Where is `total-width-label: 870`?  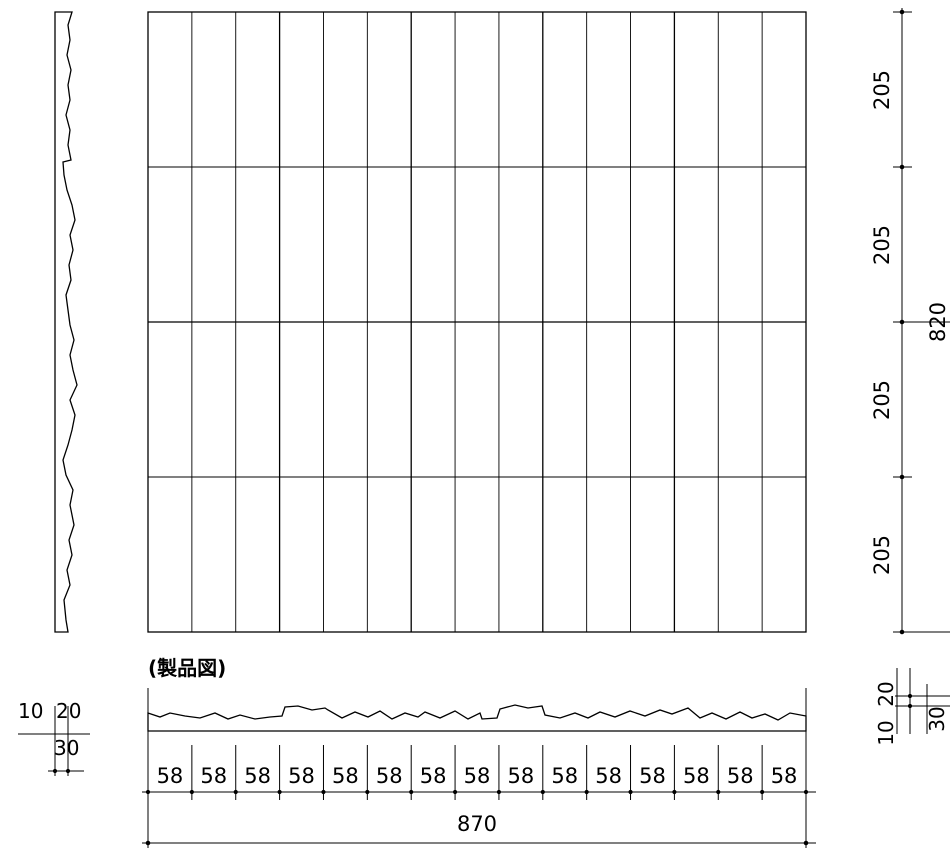 total-width-label: 870 is located at coordinates (477, 824).